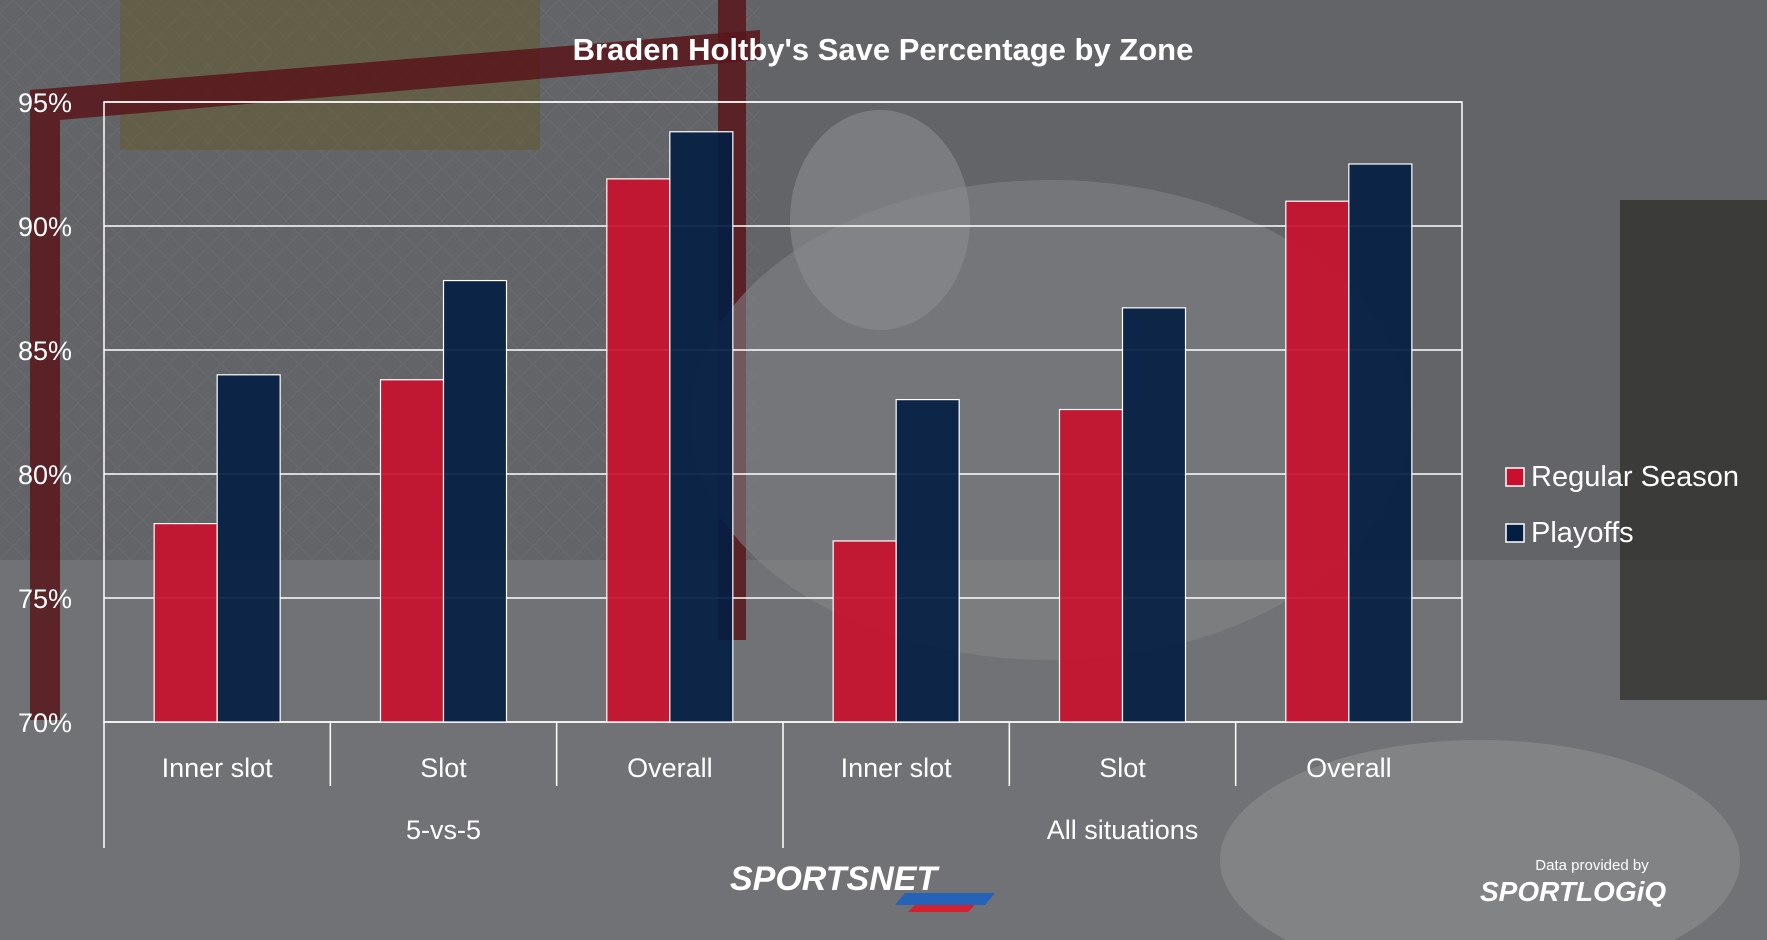 The height and width of the screenshot is (940, 1767). I want to click on sportlogiq-credit: Data provided by SPORTLOGiQ, so click(1573, 882).